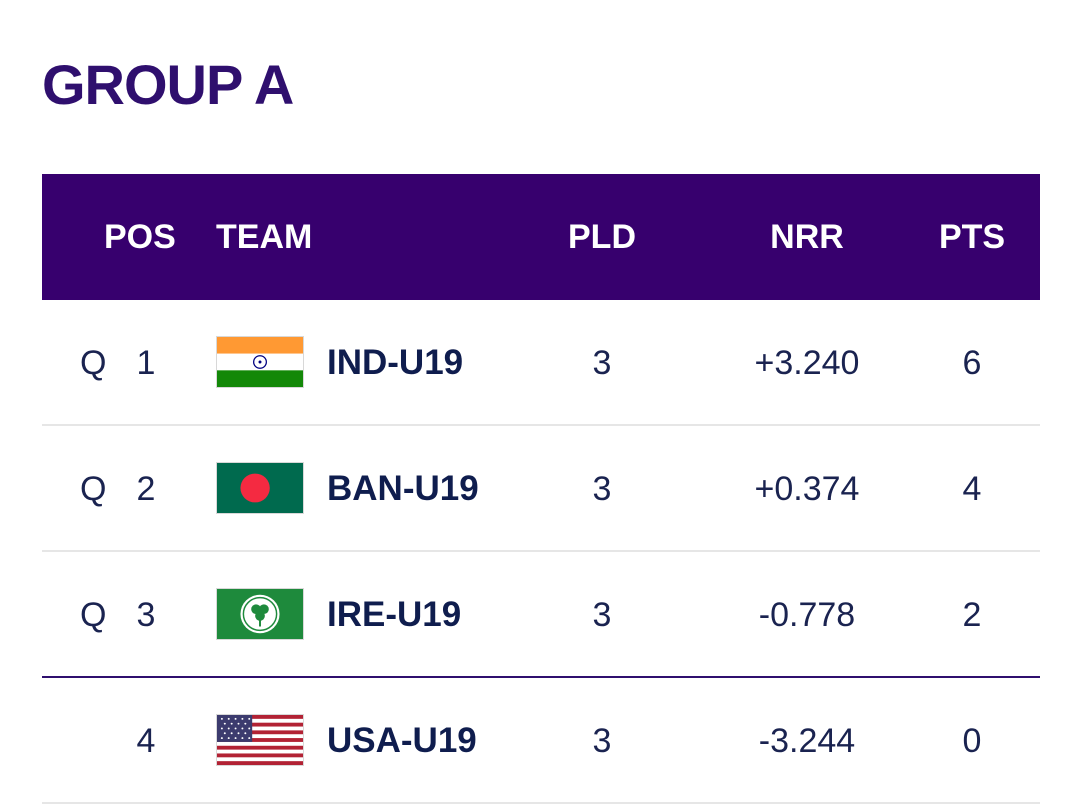 Image resolution: width=1080 pixels, height=809 pixels. What do you see at coordinates (972, 741) in the screenshot?
I see `points: 0` at bounding box center [972, 741].